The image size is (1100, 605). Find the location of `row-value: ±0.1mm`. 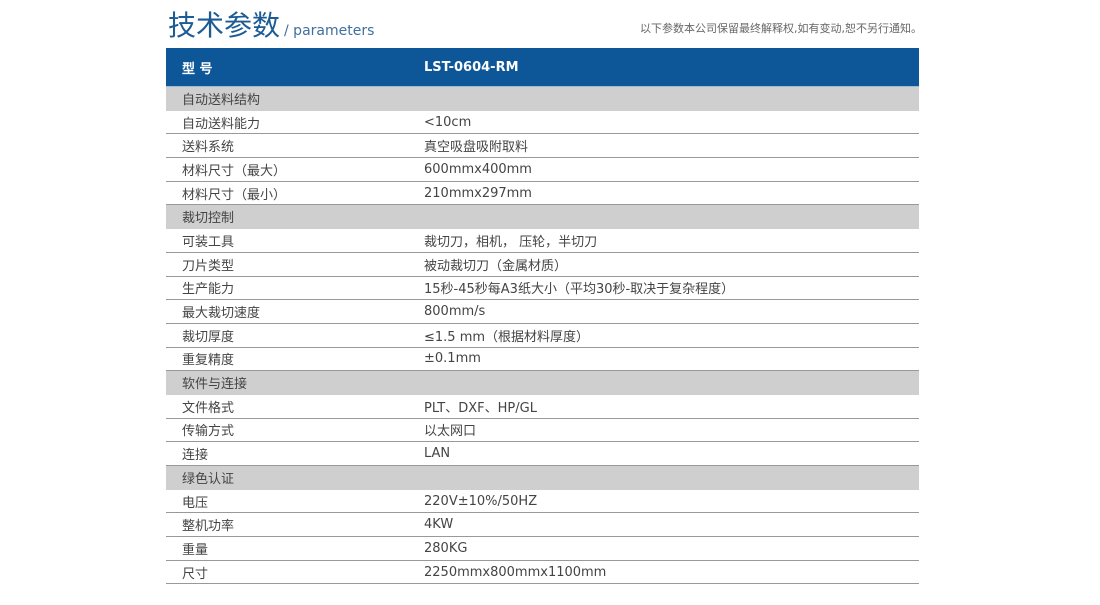

row-value: ±0.1mm is located at coordinates (452, 359).